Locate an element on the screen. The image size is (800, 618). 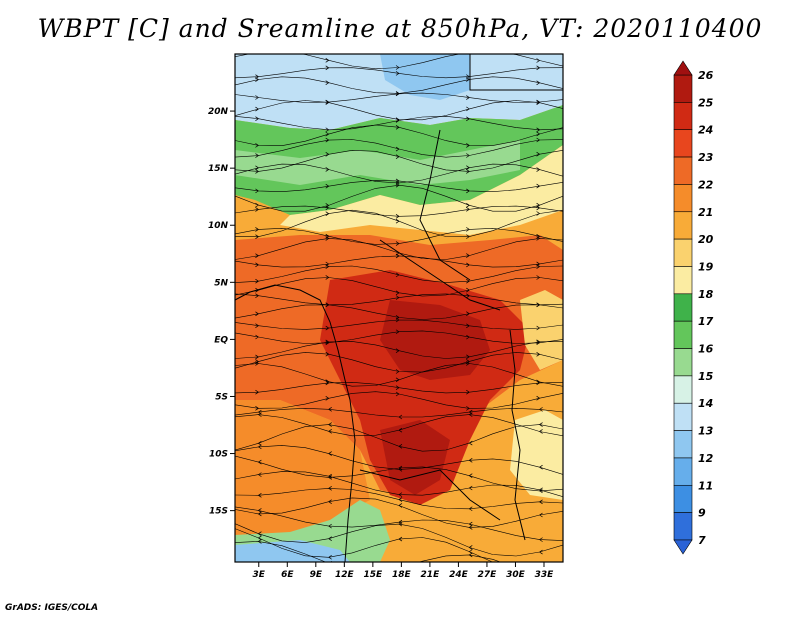
lon-label: 24E is located at coordinates (459, 575).